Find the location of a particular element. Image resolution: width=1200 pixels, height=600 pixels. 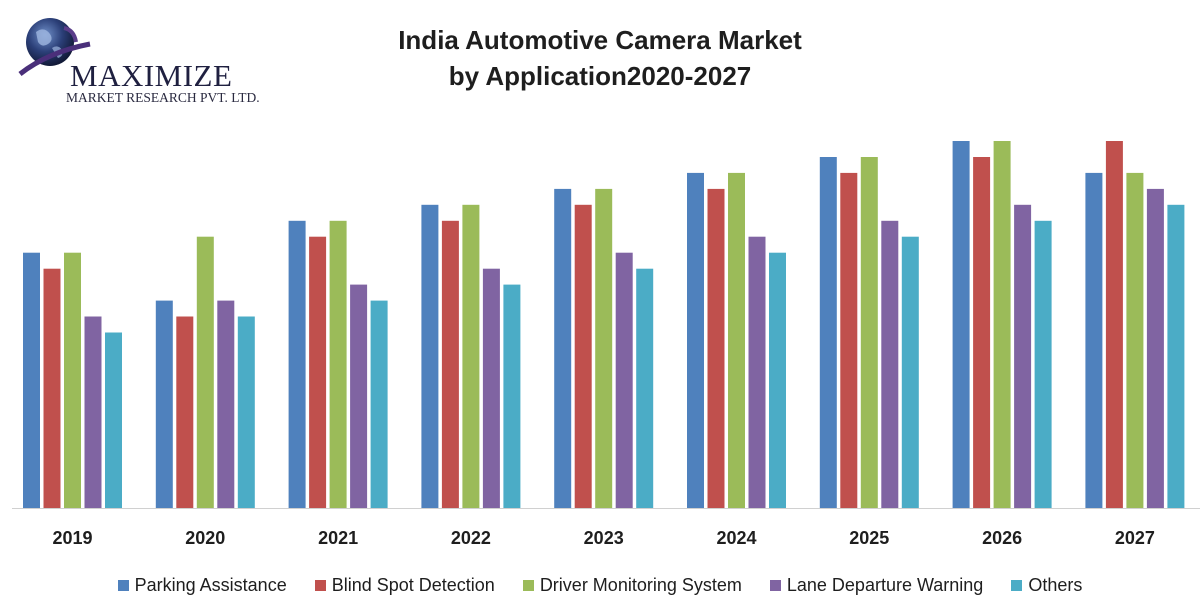

bar-2027-others is located at coordinates (1176, 356).